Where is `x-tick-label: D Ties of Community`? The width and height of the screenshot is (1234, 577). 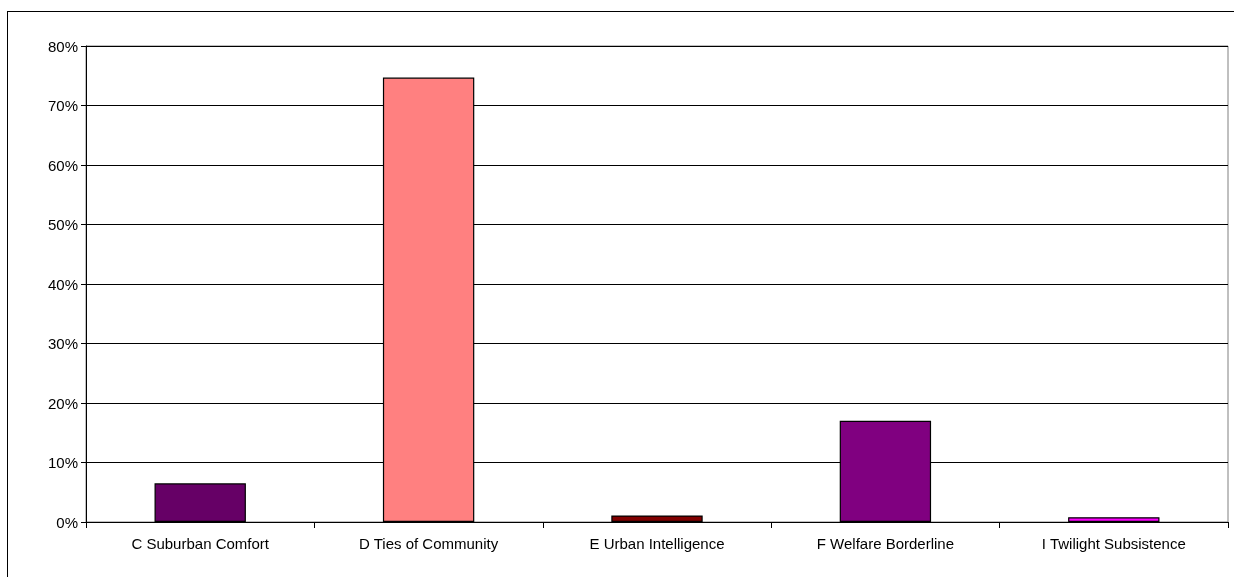
x-tick-label: D Ties of Community is located at coordinates (428, 543).